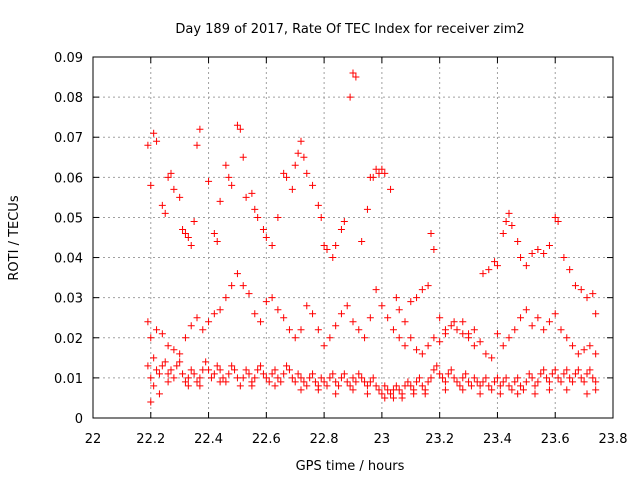 This screenshot has height=480, width=640. What do you see at coordinates (382, 439) in the screenshot?
I see `x-tick-label: 23` at bounding box center [382, 439].